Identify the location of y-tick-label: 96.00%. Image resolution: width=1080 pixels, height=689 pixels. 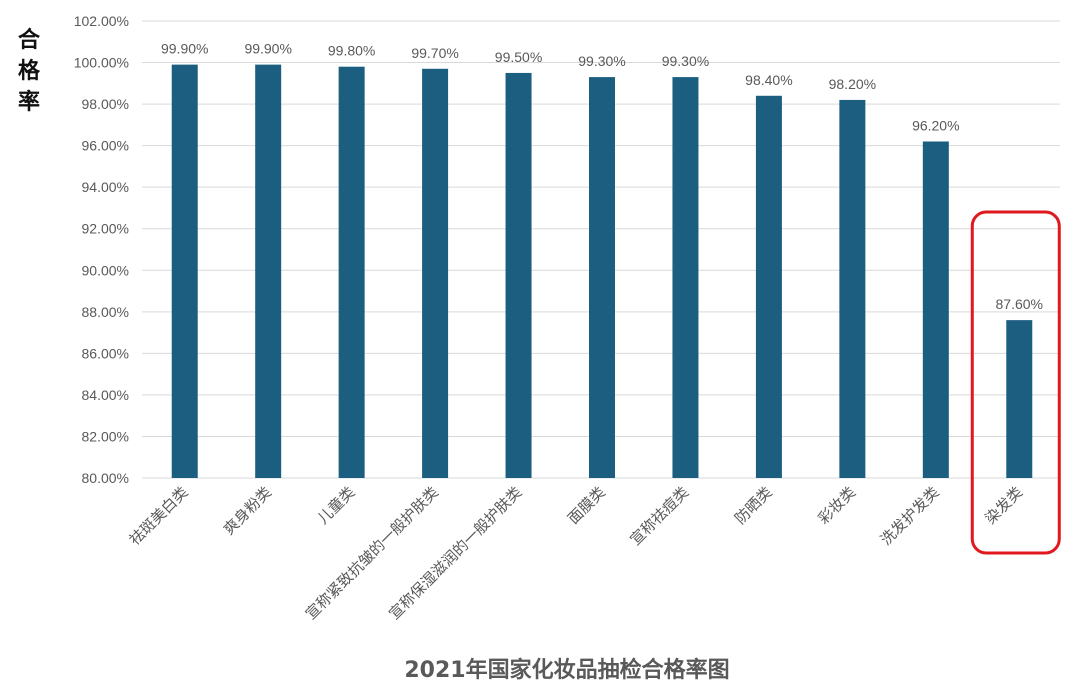
(105, 146).